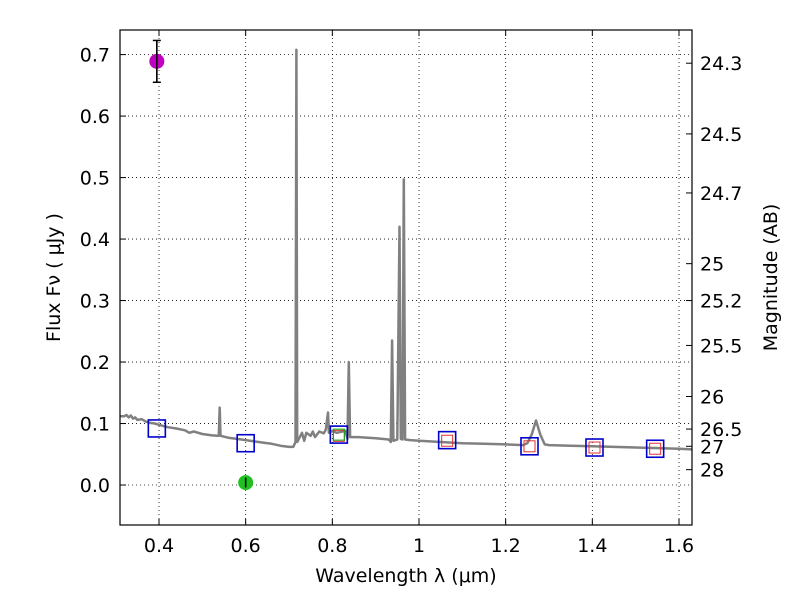 This screenshot has width=800, height=600. Describe the element at coordinates (679, 546) in the screenshot. I see `x-tick-label: 1.6` at that location.